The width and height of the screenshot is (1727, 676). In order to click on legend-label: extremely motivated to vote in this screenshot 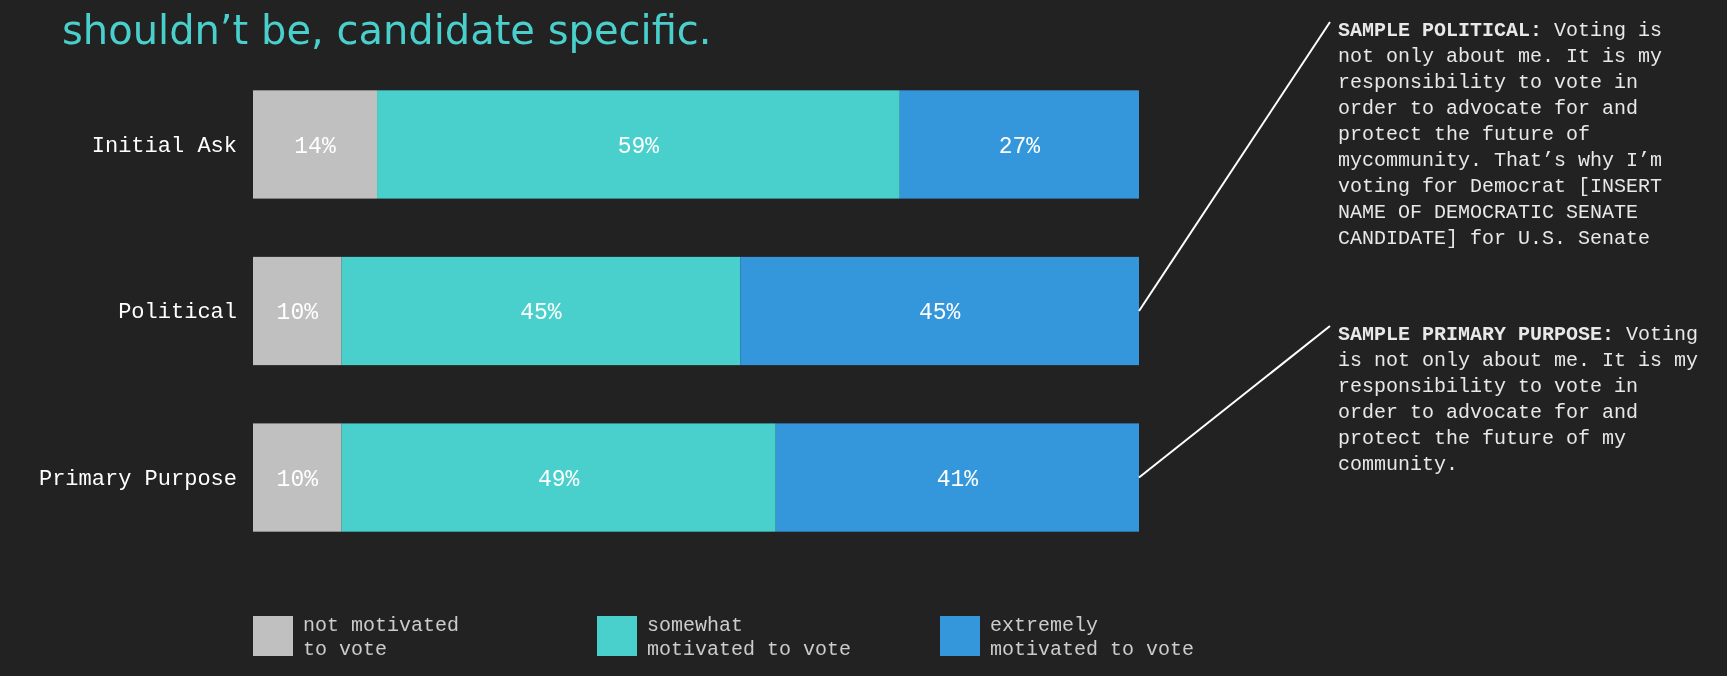, I will do `click(1092, 637)`.